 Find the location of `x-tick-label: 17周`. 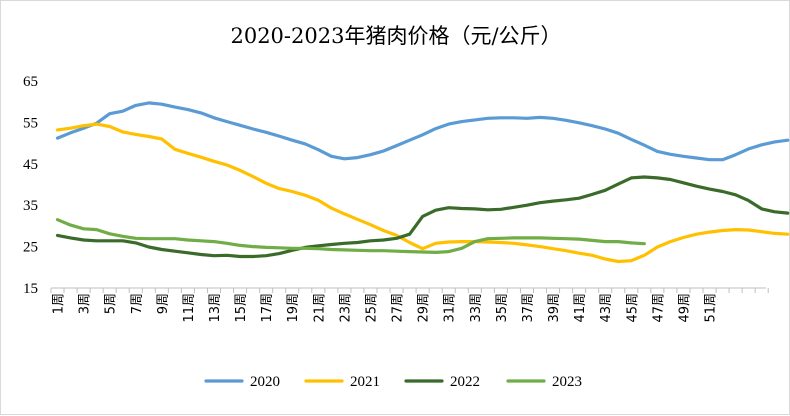

x-tick-label: 17周 is located at coordinates (267, 308).